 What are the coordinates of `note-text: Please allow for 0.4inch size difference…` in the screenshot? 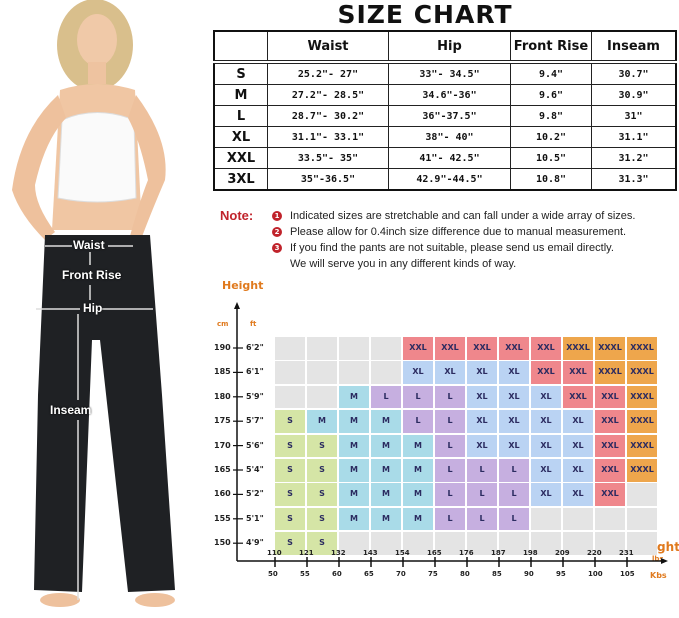 It's located at (458, 232).